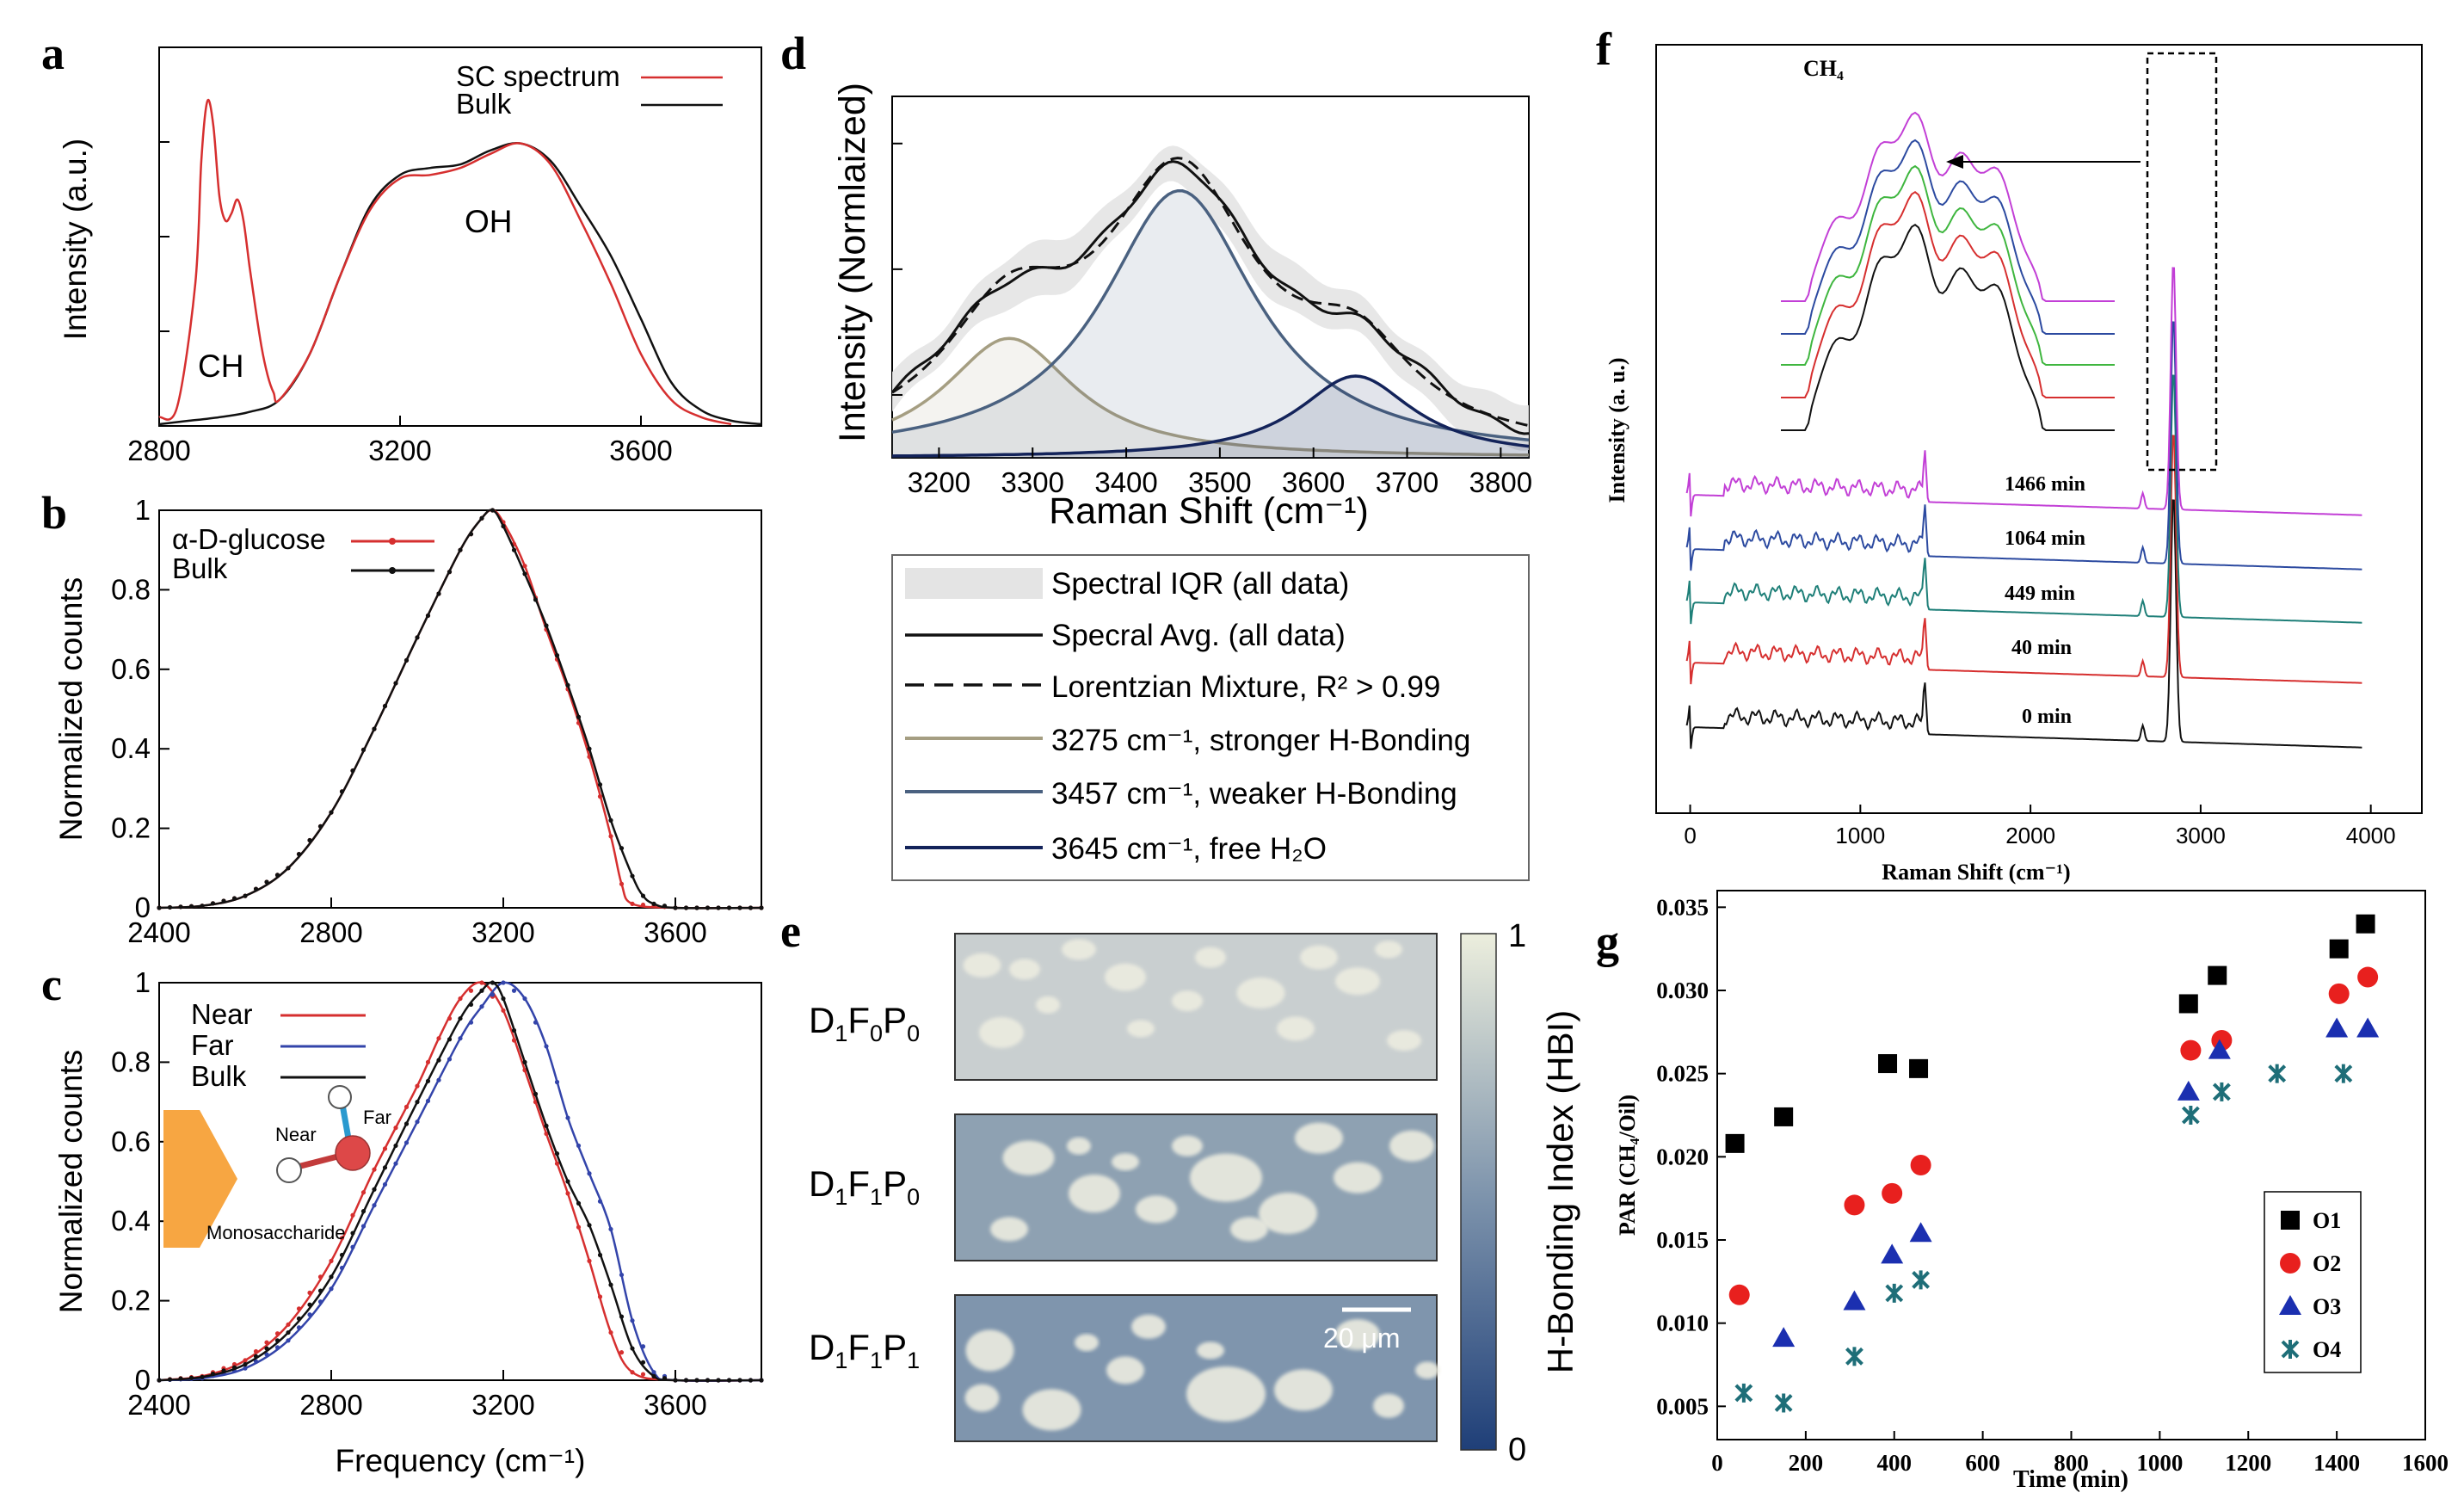 The height and width of the screenshot is (1505, 2464). What do you see at coordinates (1209, 511) in the screenshot?
I see `panel-d-xlabel: Raman Shift (cm⁻¹)` at bounding box center [1209, 511].